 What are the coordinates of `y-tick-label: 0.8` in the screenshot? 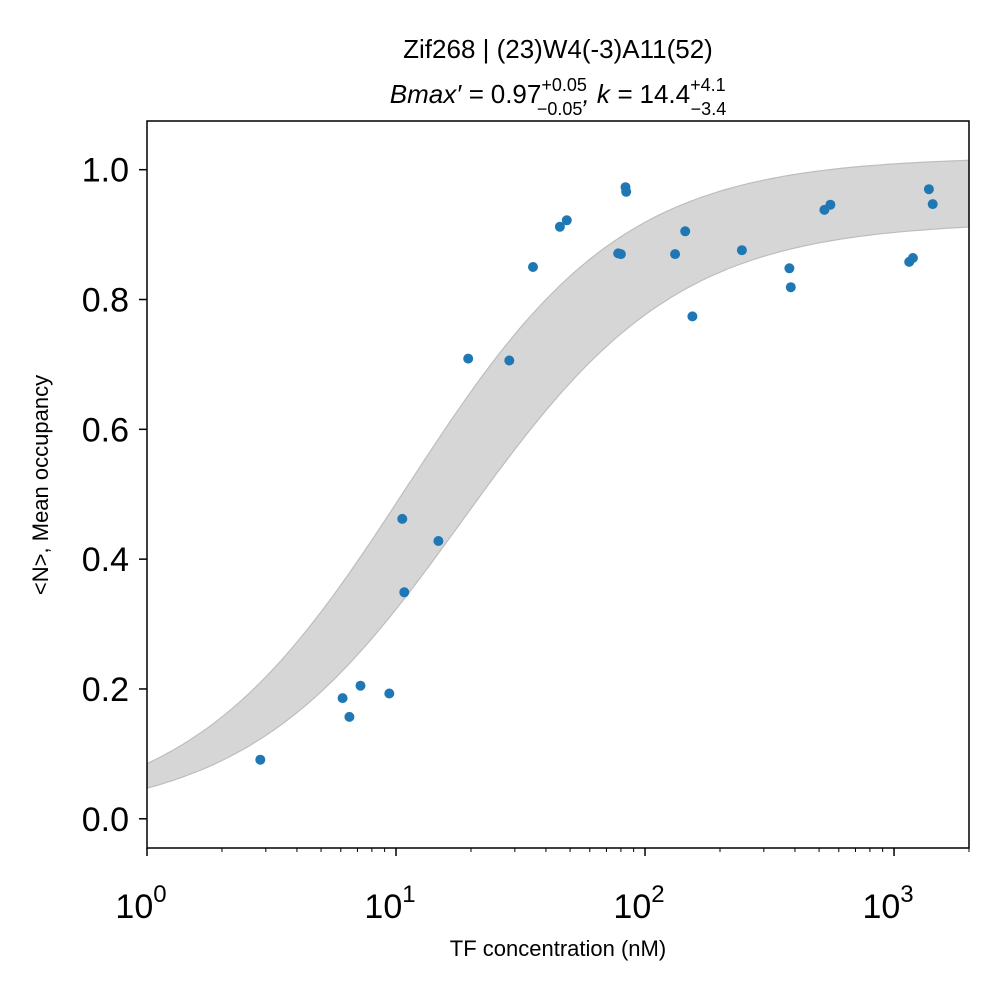 It's located at (105, 301).